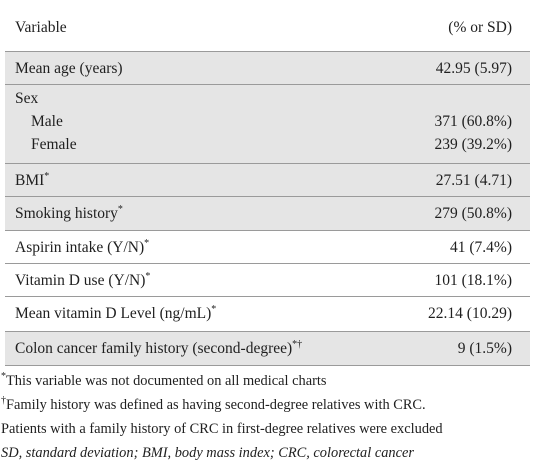 Image resolution: width=535 pixels, height=465 pixels. Describe the element at coordinates (473, 213) in the screenshot. I see `row-value: 279 (50.8%)` at that location.